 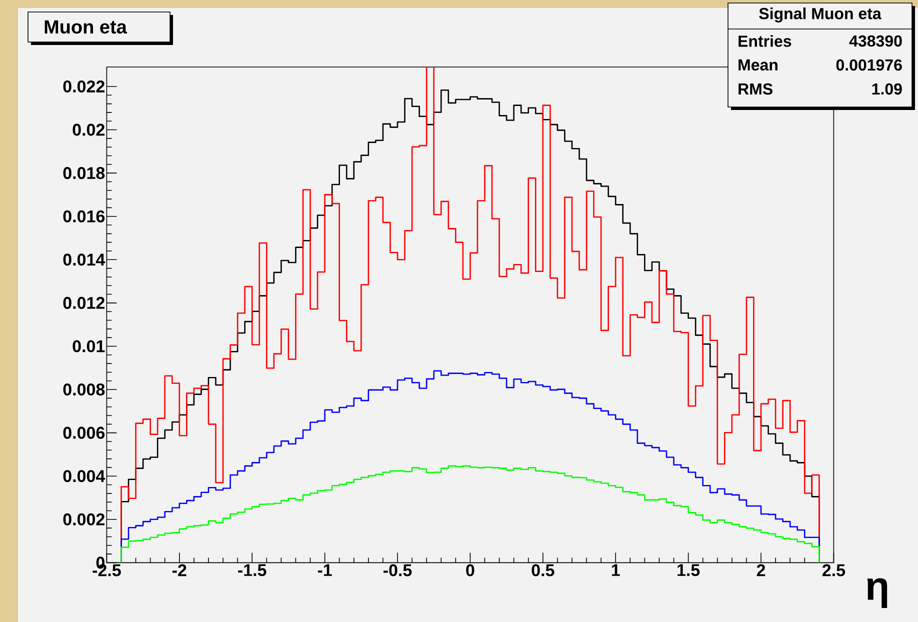 What do you see at coordinates (755, 89) in the screenshot?
I see `annotation: RMS` at bounding box center [755, 89].